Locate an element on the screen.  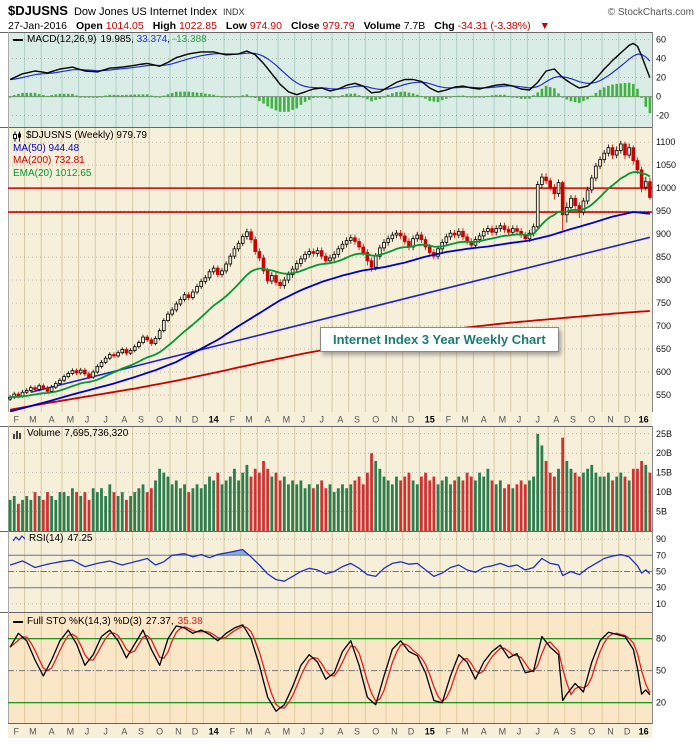
volume-panel: Volume 7,695,736,320 5B 10B 15B 20B 25B is located at coordinates (350, 478).